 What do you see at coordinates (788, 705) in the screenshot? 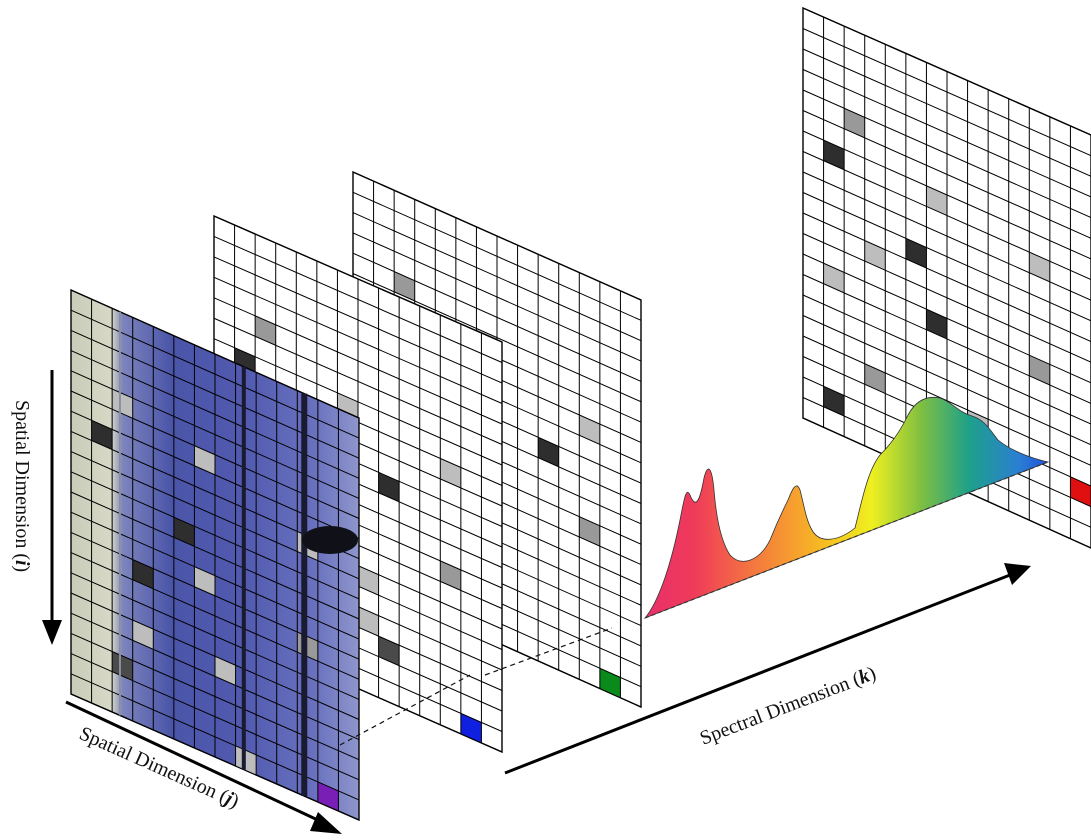
I see `spectral-k-label: Spectral Dimension (k)` at bounding box center [788, 705].